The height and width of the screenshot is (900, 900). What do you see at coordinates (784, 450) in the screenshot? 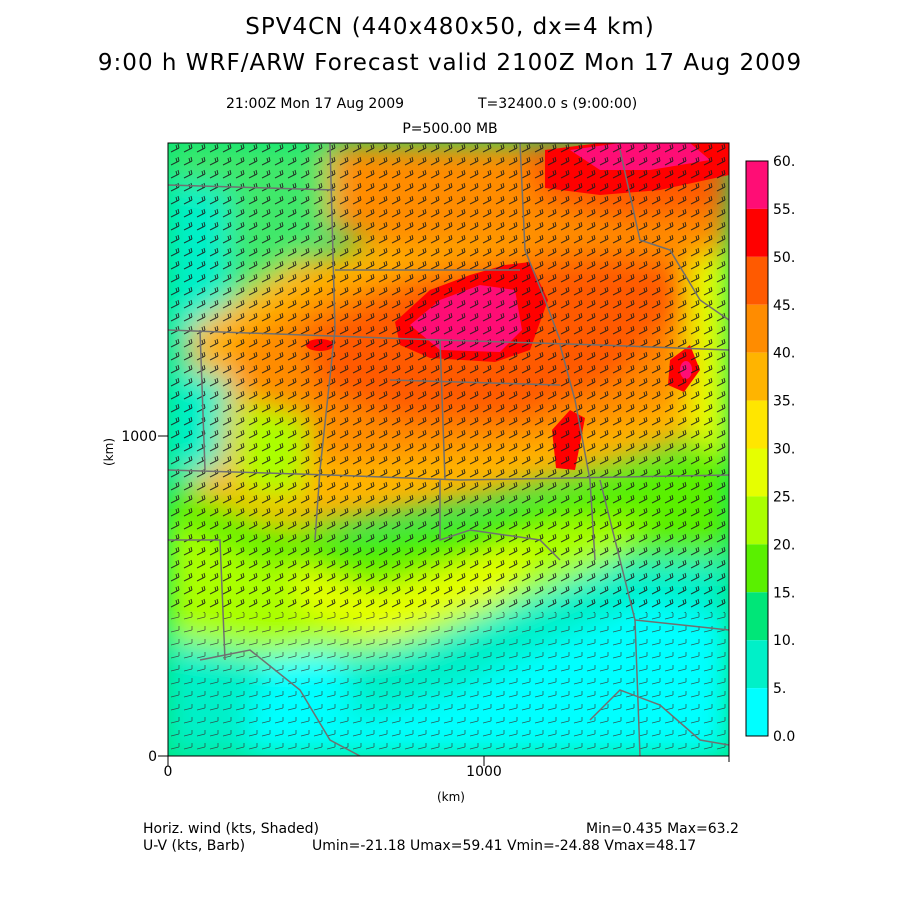
I see `colorbar-label: 30.` at bounding box center [784, 450].